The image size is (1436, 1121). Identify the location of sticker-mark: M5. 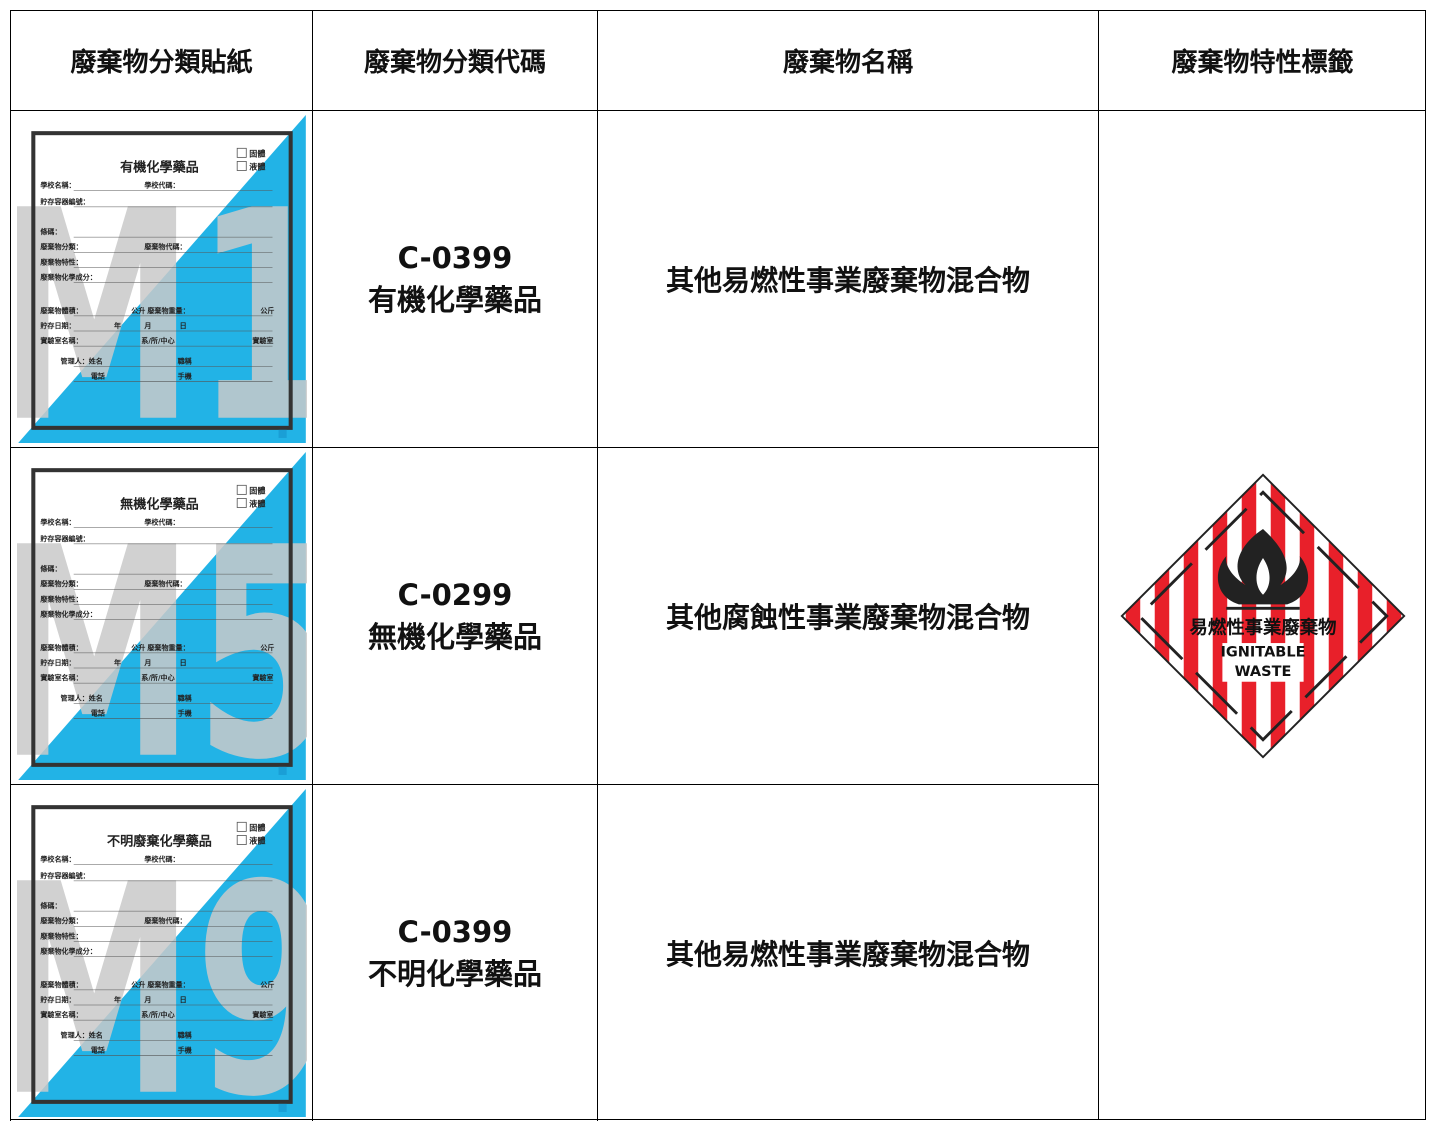
(162, 632).